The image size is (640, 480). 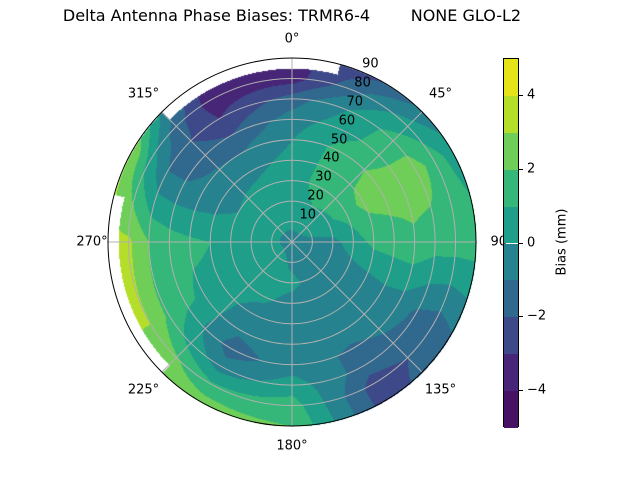 I want to click on radial-tick-label: 90, so click(x=370, y=64).